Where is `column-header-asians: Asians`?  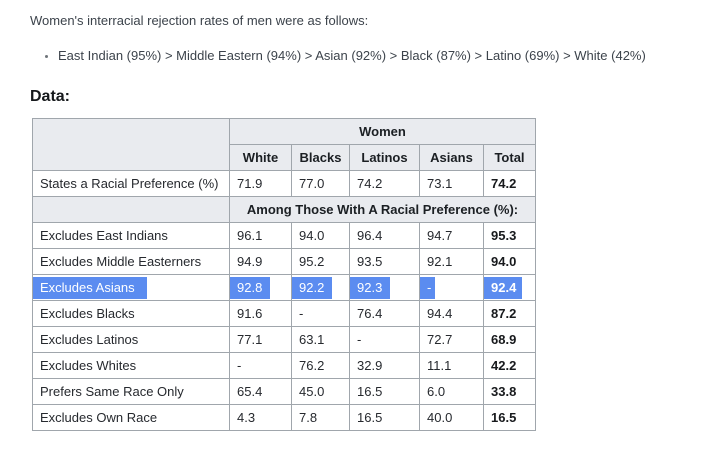
column-header-asians: Asians is located at coordinates (451, 157).